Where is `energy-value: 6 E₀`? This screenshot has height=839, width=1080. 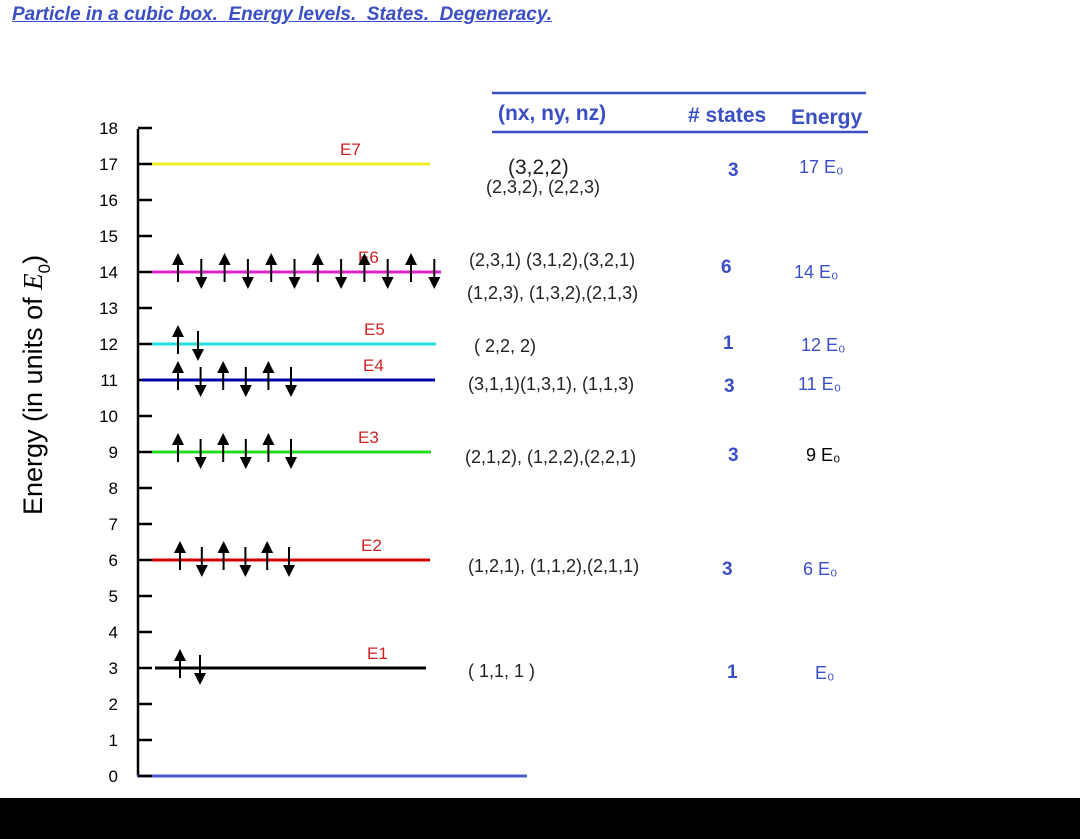 energy-value: 6 E₀ is located at coordinates (820, 569).